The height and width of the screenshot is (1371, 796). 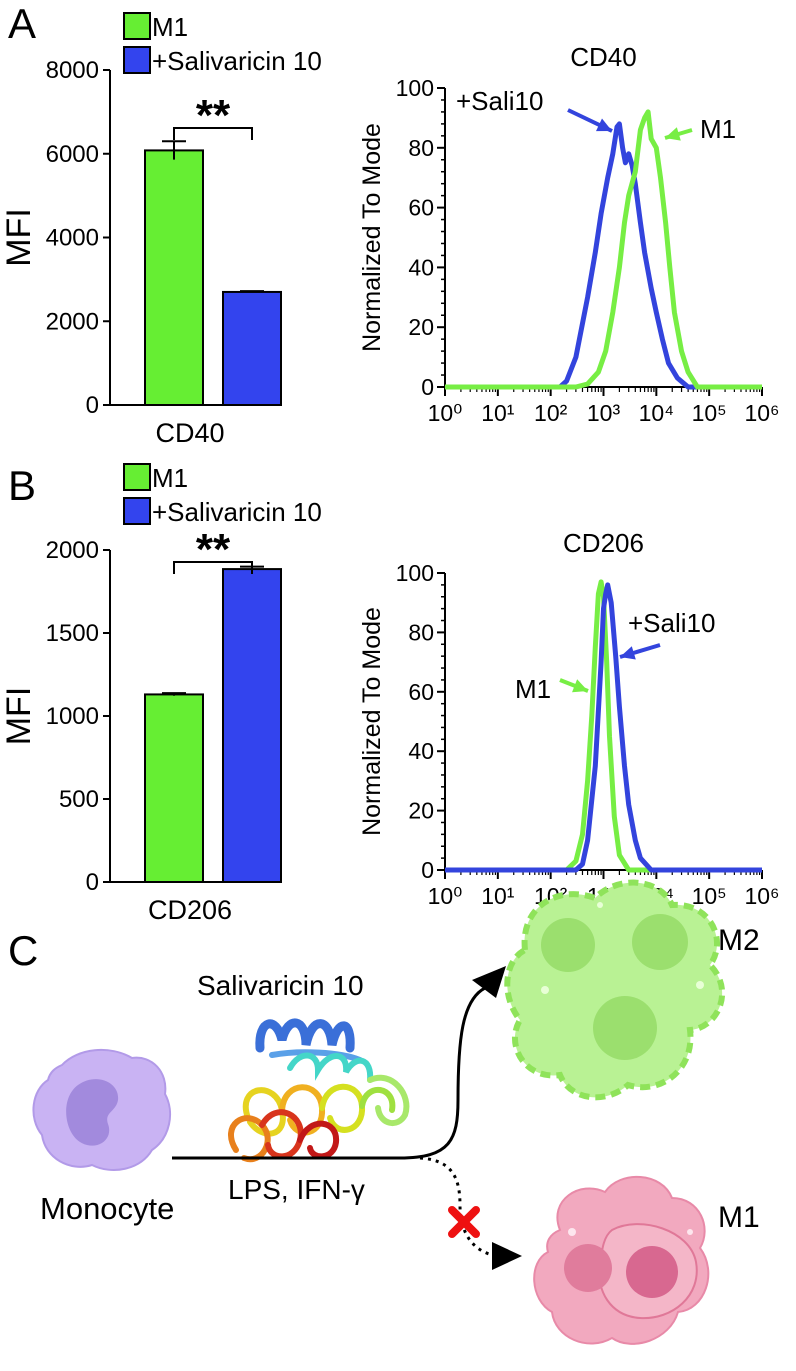 What do you see at coordinates (141, 725) in the screenshot?
I see `bar-chart-cd206: 0 500 1000 1500 2000 ** CD206 MFI` at bounding box center [141, 725].